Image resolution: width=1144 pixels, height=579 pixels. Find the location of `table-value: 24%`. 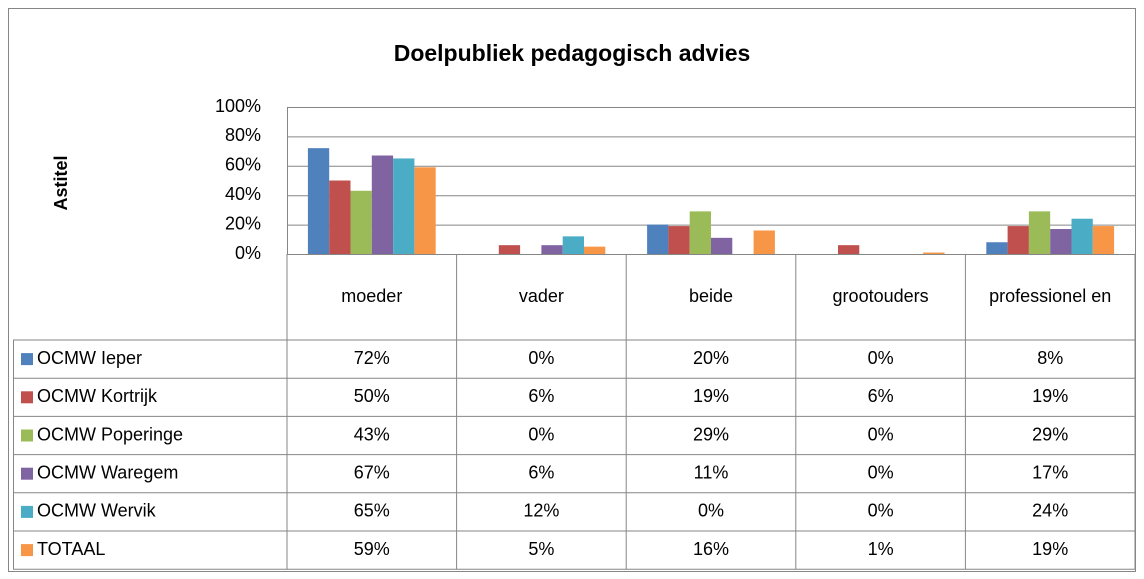

table-value: 24% is located at coordinates (1050, 511).